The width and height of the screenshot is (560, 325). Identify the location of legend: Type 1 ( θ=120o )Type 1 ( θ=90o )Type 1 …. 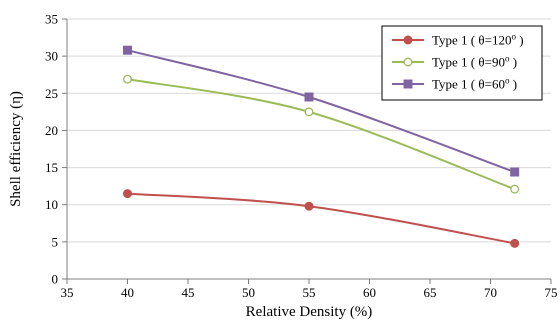
(462, 63).